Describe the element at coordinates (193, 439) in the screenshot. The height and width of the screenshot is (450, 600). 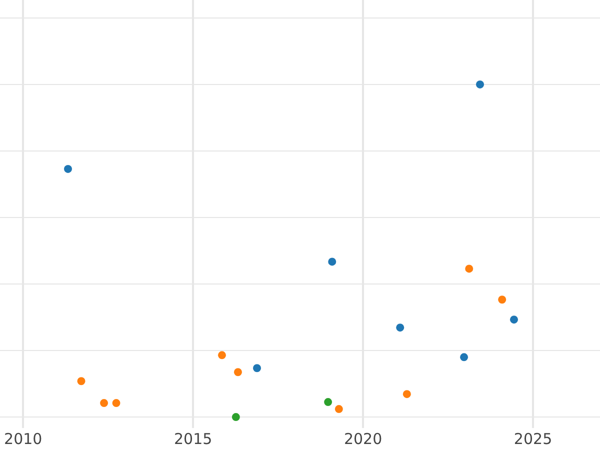
I see `x-tick-label: 2015` at that location.